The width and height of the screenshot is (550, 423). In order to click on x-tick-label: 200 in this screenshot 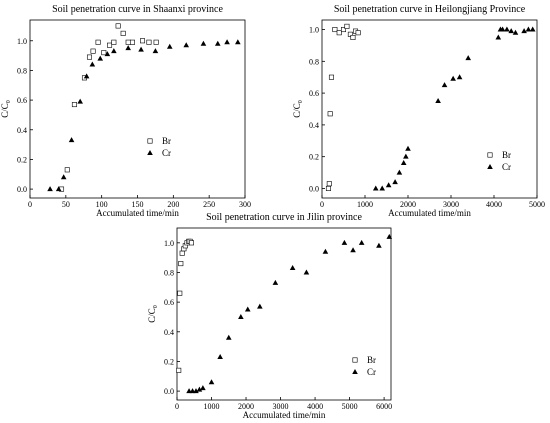, I will do `click(173, 204)`.